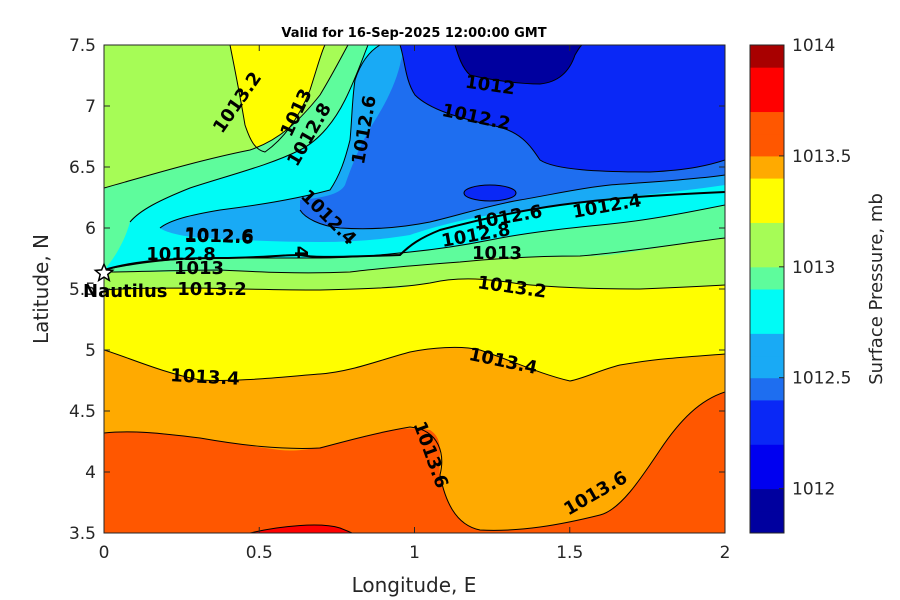 The height and width of the screenshot is (600, 900). I want to click on y-tick-label: 4, so click(90, 473).